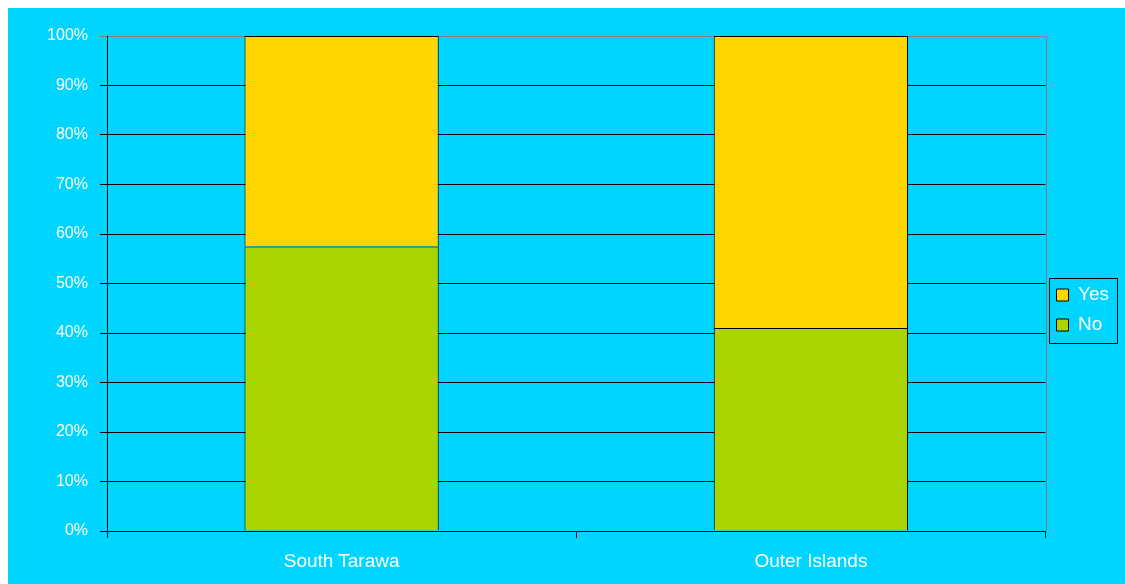 The width and height of the screenshot is (1125, 584). What do you see at coordinates (71, 282) in the screenshot?
I see `y-tick-label: 50%` at bounding box center [71, 282].